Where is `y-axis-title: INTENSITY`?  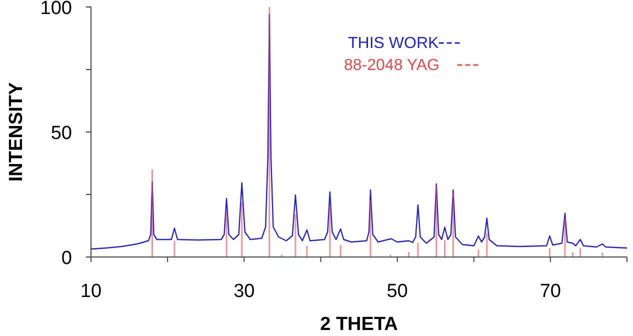
y-axis-title: INTENSITY is located at coordinates (16, 132).